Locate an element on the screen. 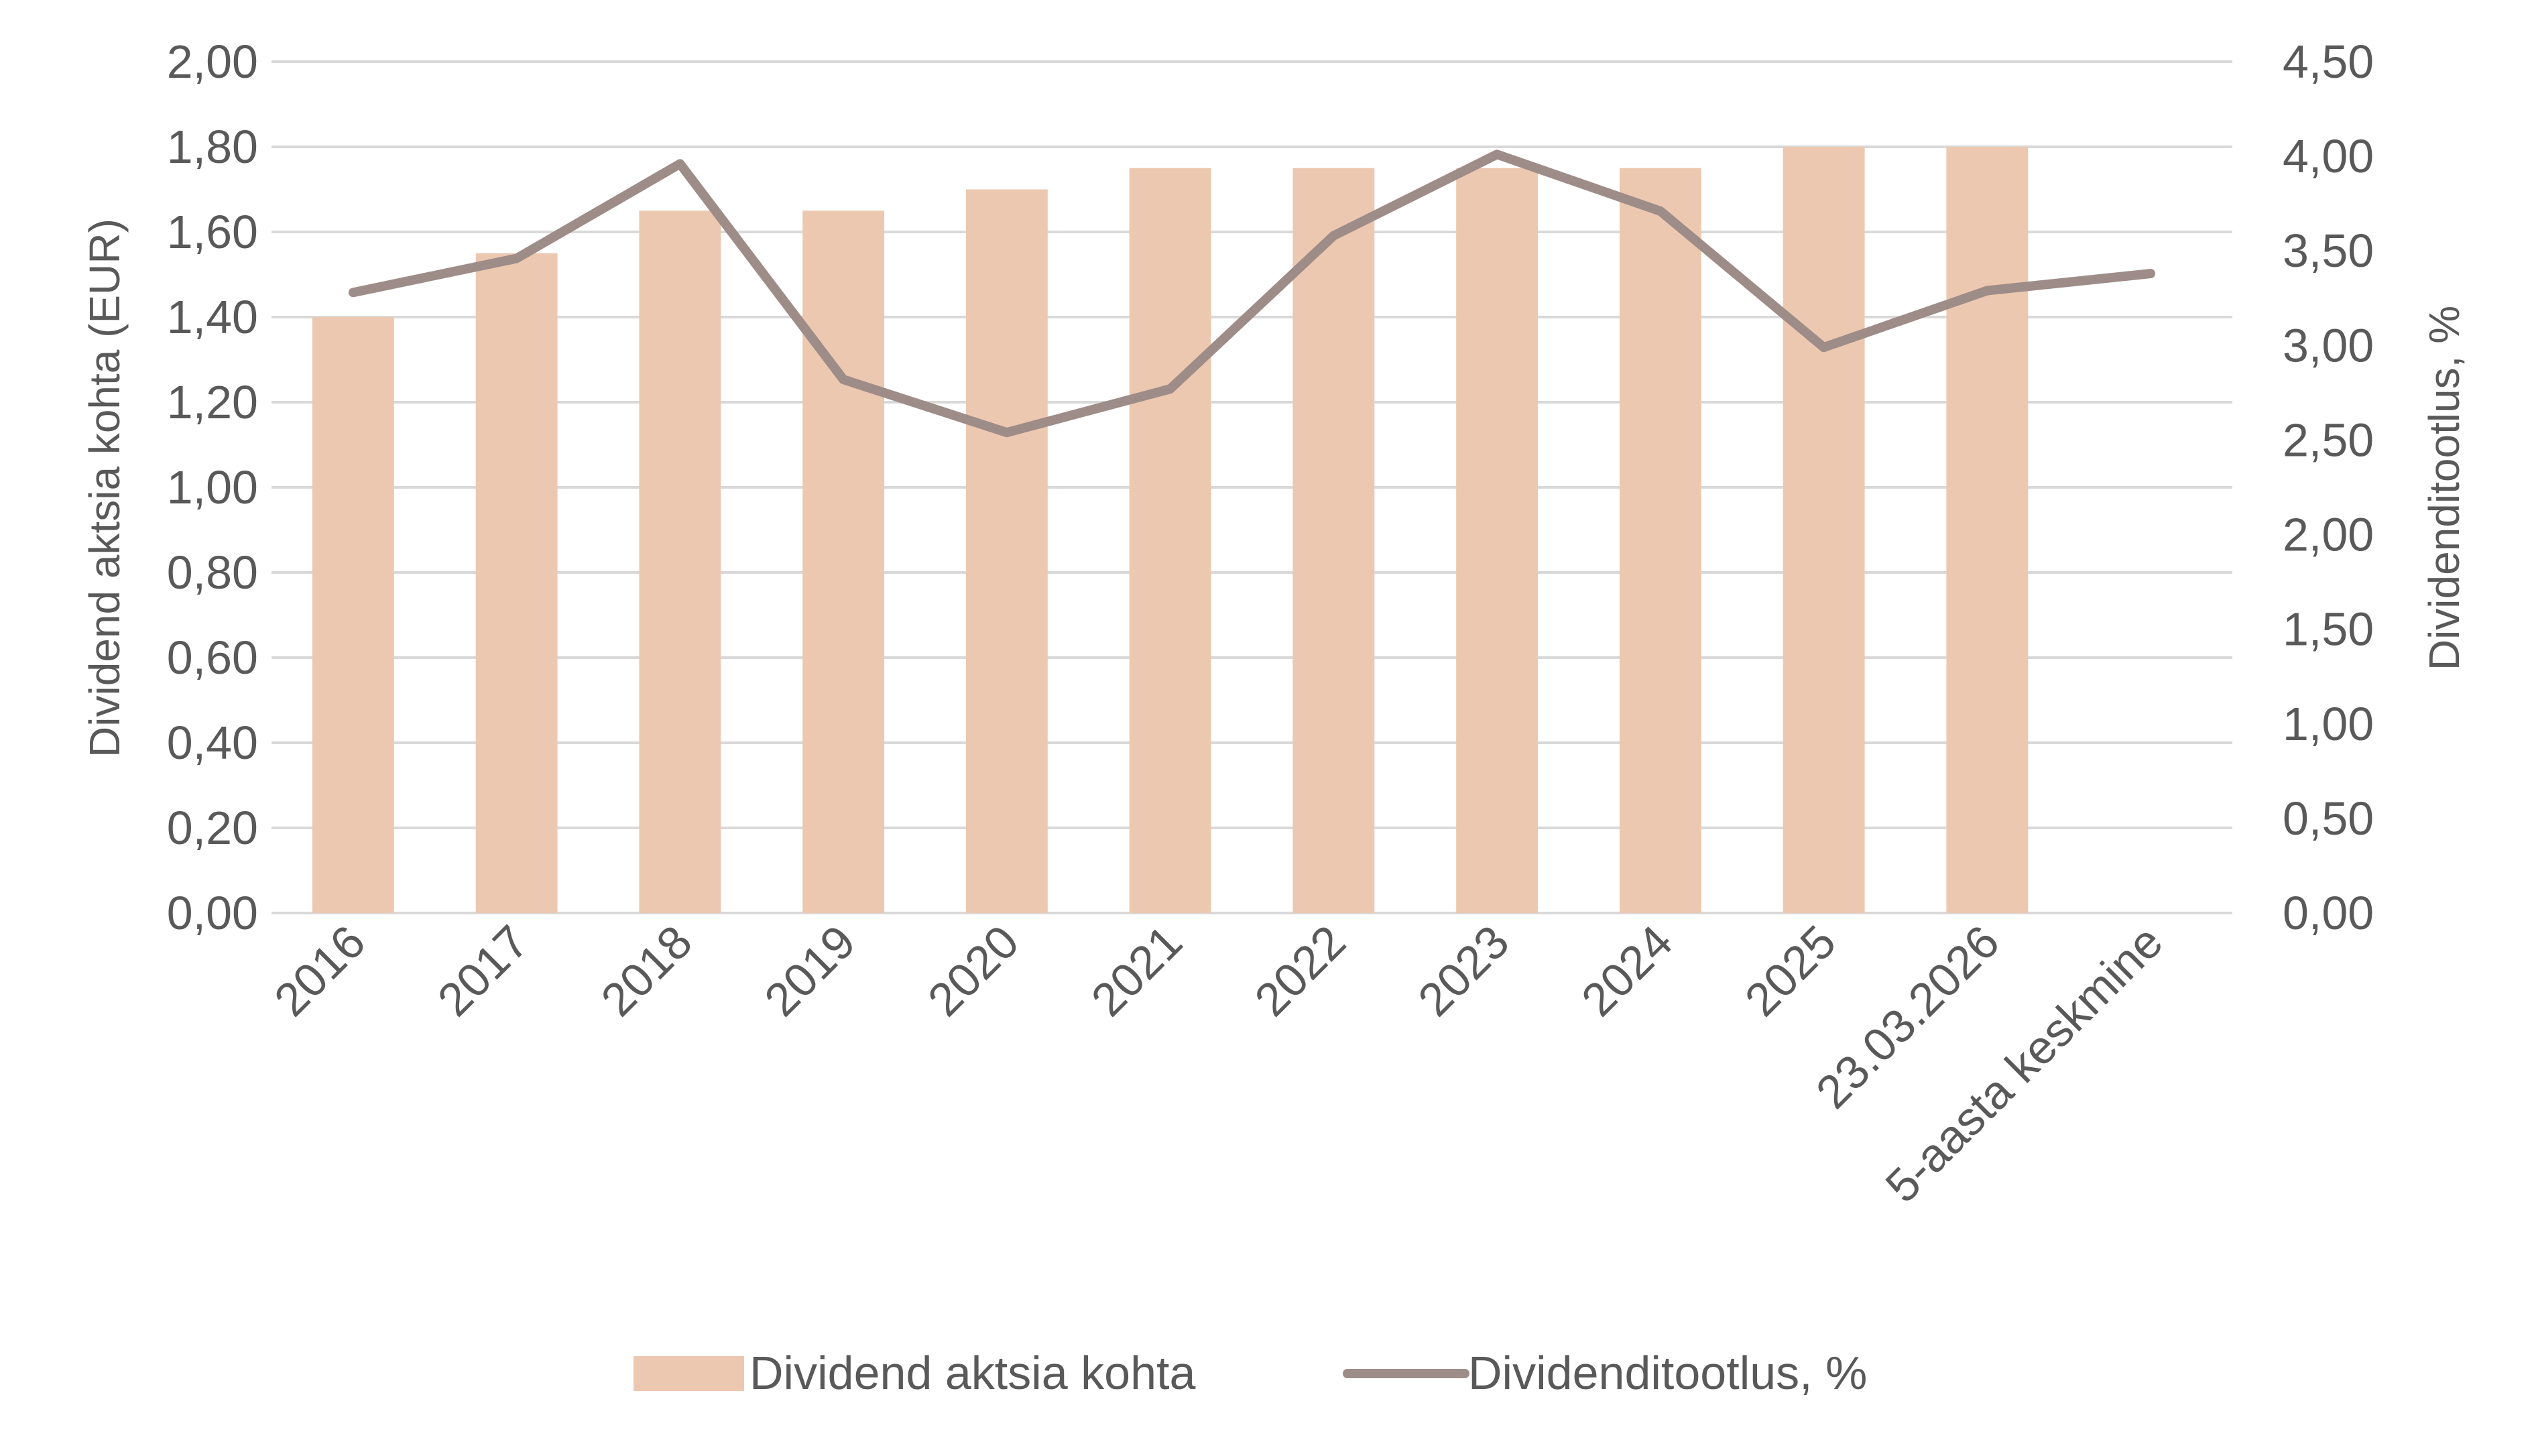  x-tick-label: 2018 is located at coordinates (646, 970).